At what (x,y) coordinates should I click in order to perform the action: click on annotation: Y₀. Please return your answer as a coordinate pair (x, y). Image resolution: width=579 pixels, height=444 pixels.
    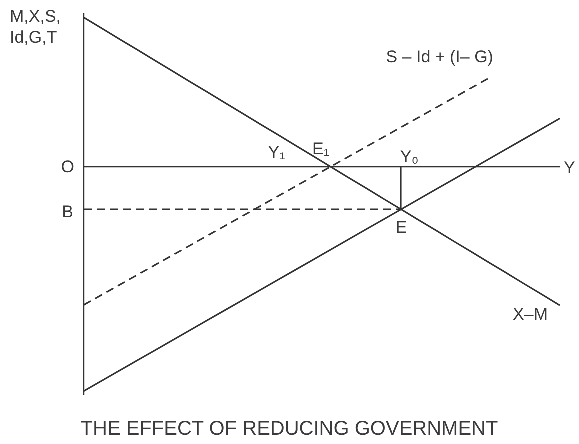
    Looking at the image, I should click on (409, 157).